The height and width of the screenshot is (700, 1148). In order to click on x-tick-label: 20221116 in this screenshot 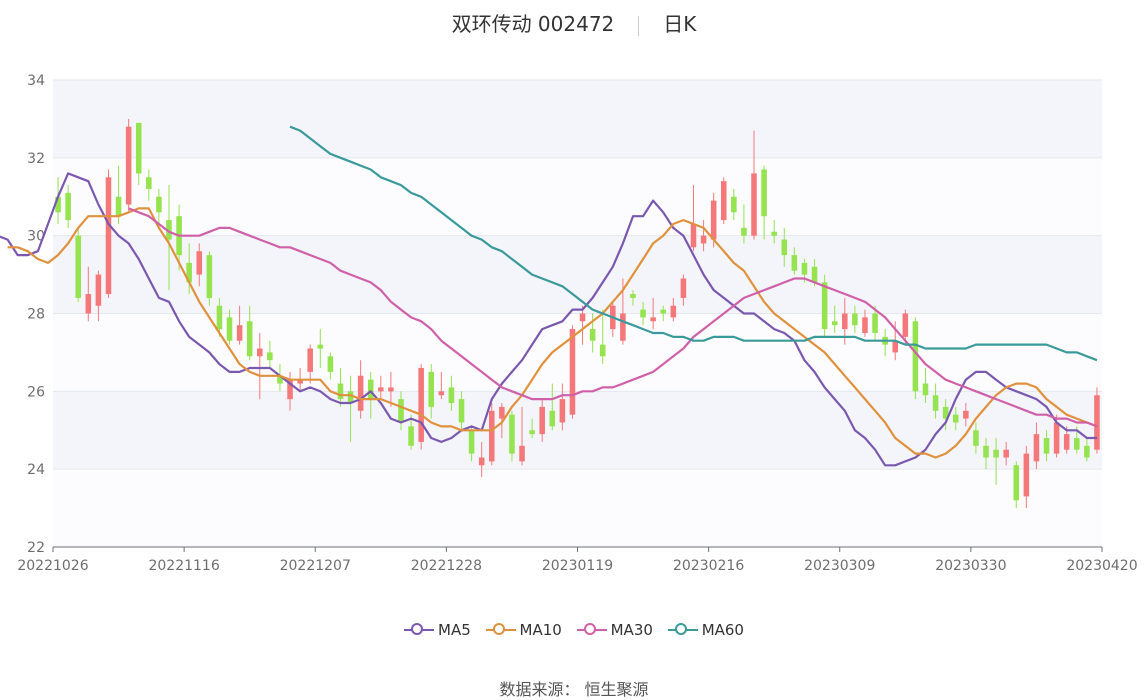, I will do `click(183, 566)`.